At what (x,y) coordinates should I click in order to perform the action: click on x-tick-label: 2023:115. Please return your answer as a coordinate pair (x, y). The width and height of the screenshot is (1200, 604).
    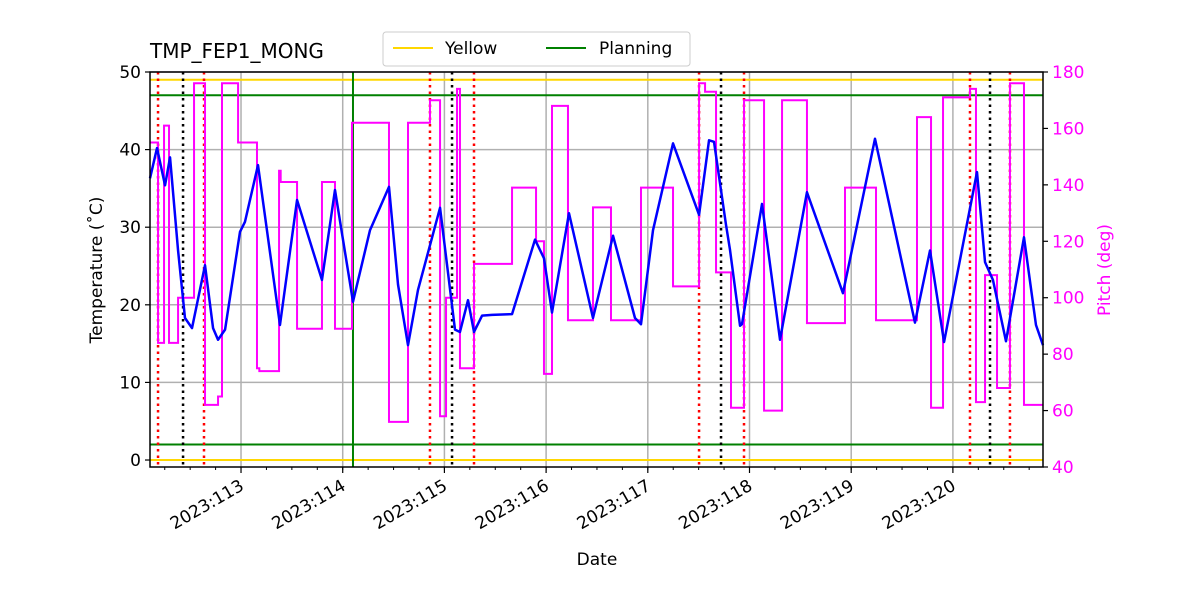
    Looking at the image, I should click on (410, 505).